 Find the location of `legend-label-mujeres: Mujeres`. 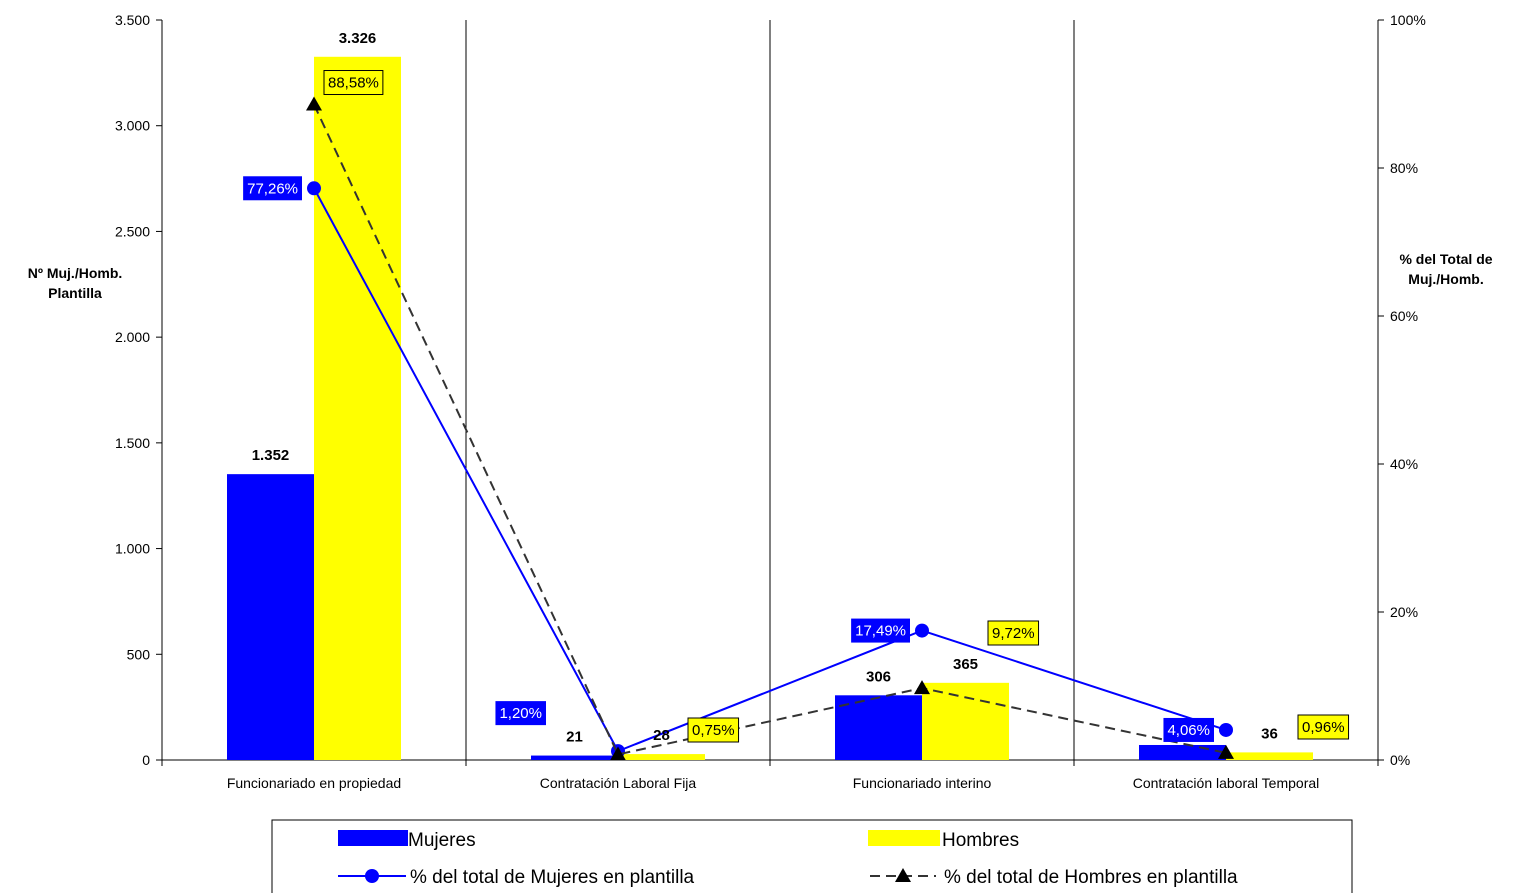

legend-label-mujeres: Mujeres is located at coordinates (442, 840).